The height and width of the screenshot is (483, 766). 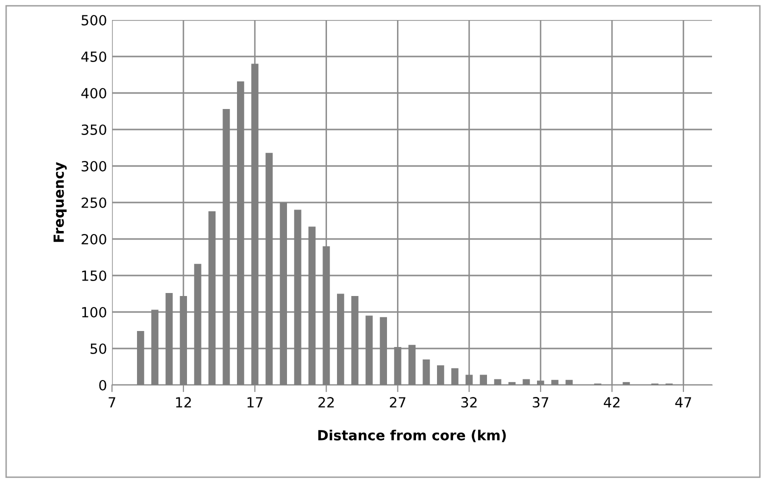 I want to click on x-tick-label: 17, so click(x=255, y=402).